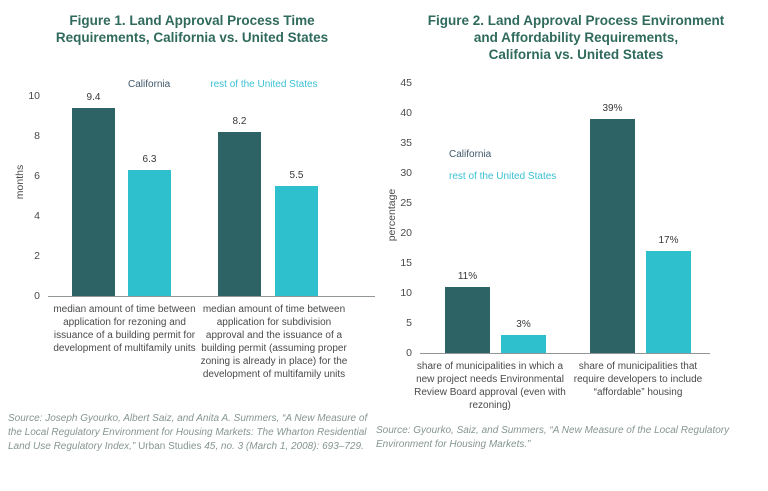 This screenshot has height=491, width=768. I want to click on bar-value-label: 17%, so click(668, 240).